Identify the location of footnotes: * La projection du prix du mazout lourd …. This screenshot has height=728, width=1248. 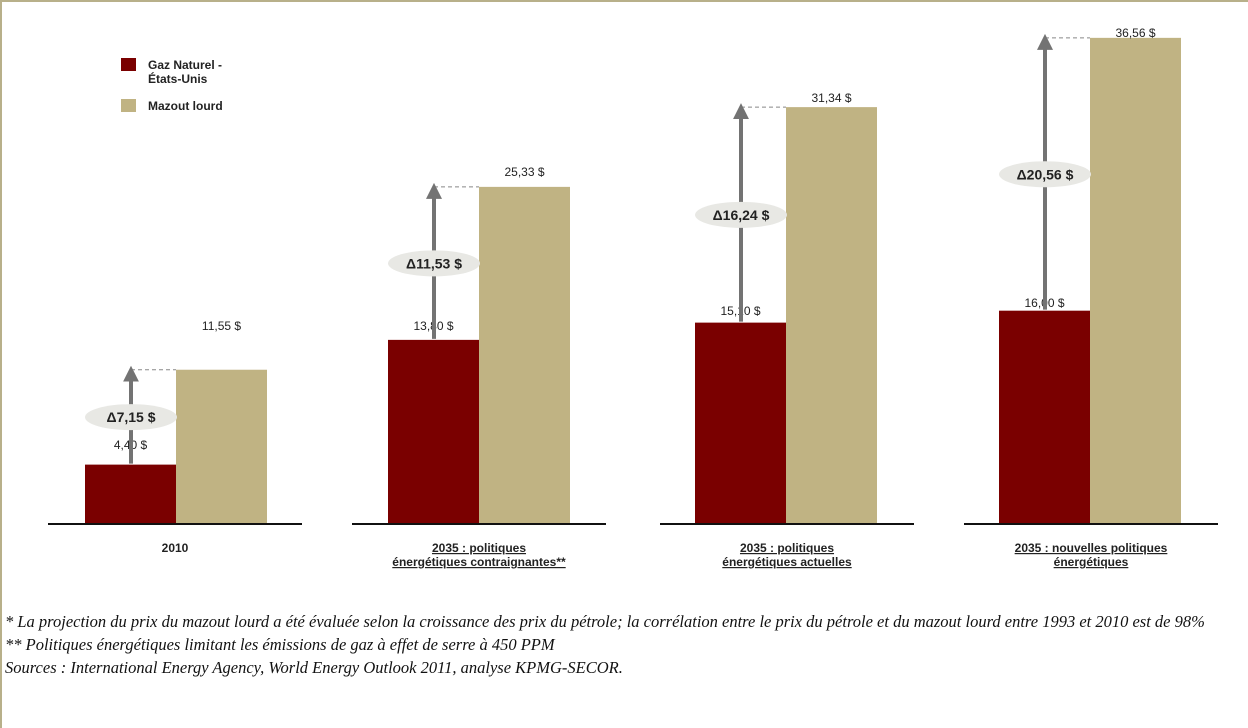
(625, 644).